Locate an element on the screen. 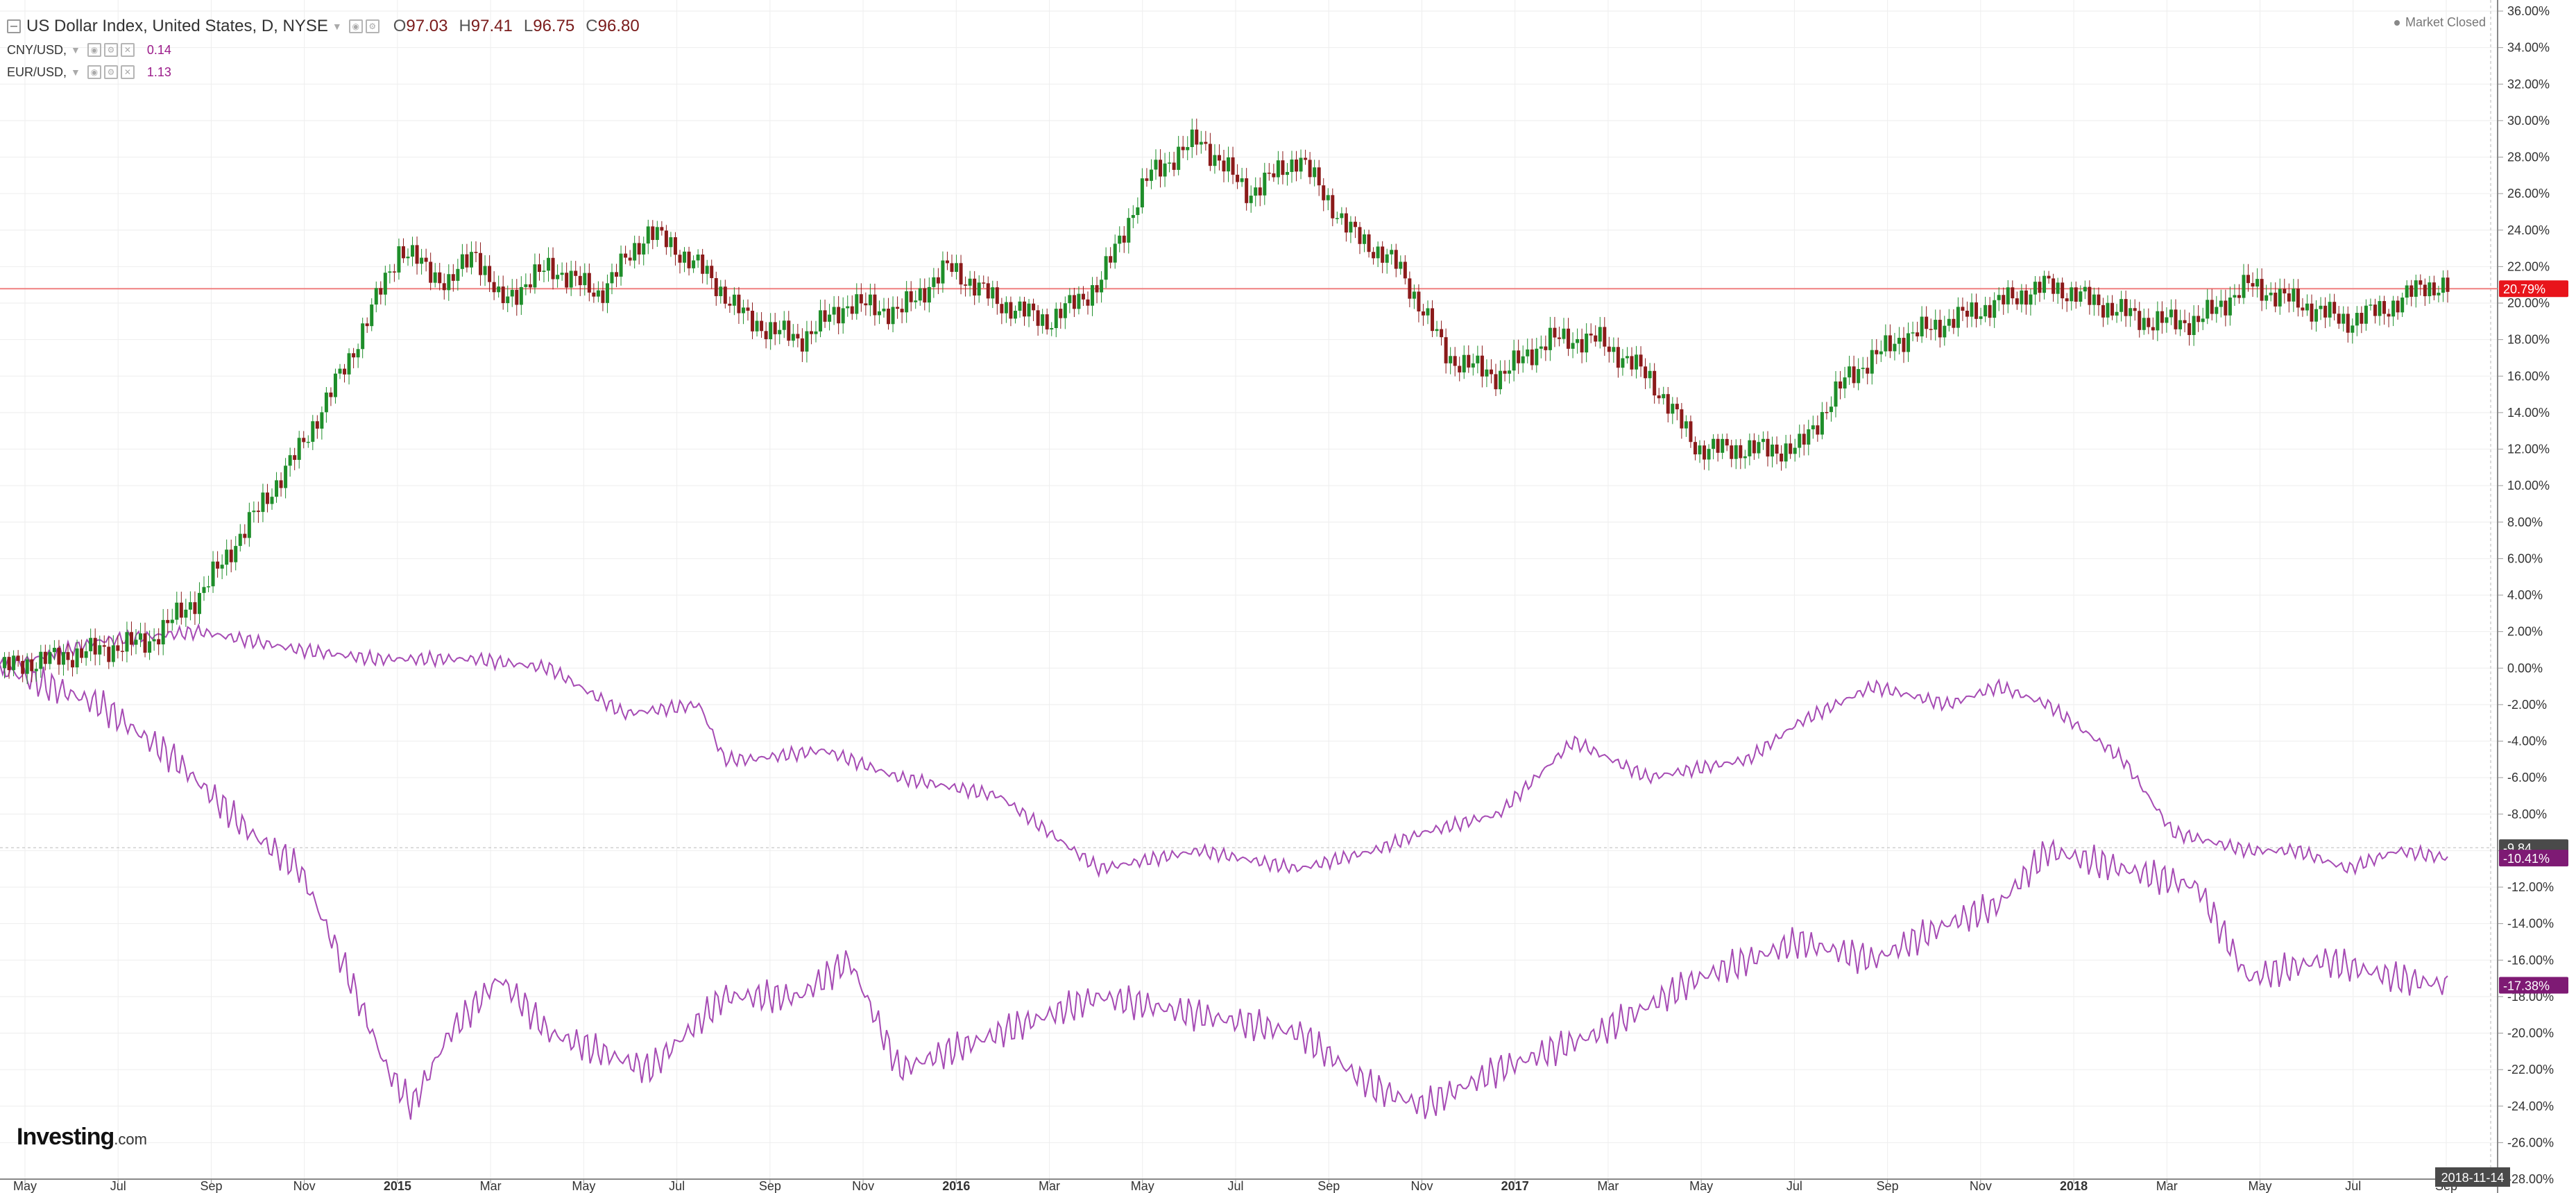 Image resolution: width=2576 pixels, height=1193 pixels. y-tick-label: 18.00% is located at coordinates (2528, 340).